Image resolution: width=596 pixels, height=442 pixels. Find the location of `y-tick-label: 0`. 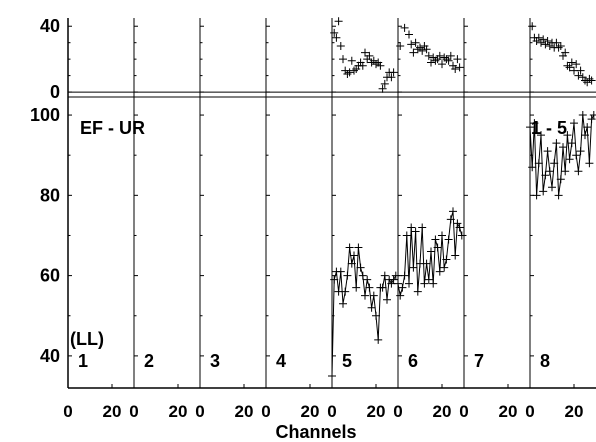

y-tick-label: 0 is located at coordinates (55, 92).